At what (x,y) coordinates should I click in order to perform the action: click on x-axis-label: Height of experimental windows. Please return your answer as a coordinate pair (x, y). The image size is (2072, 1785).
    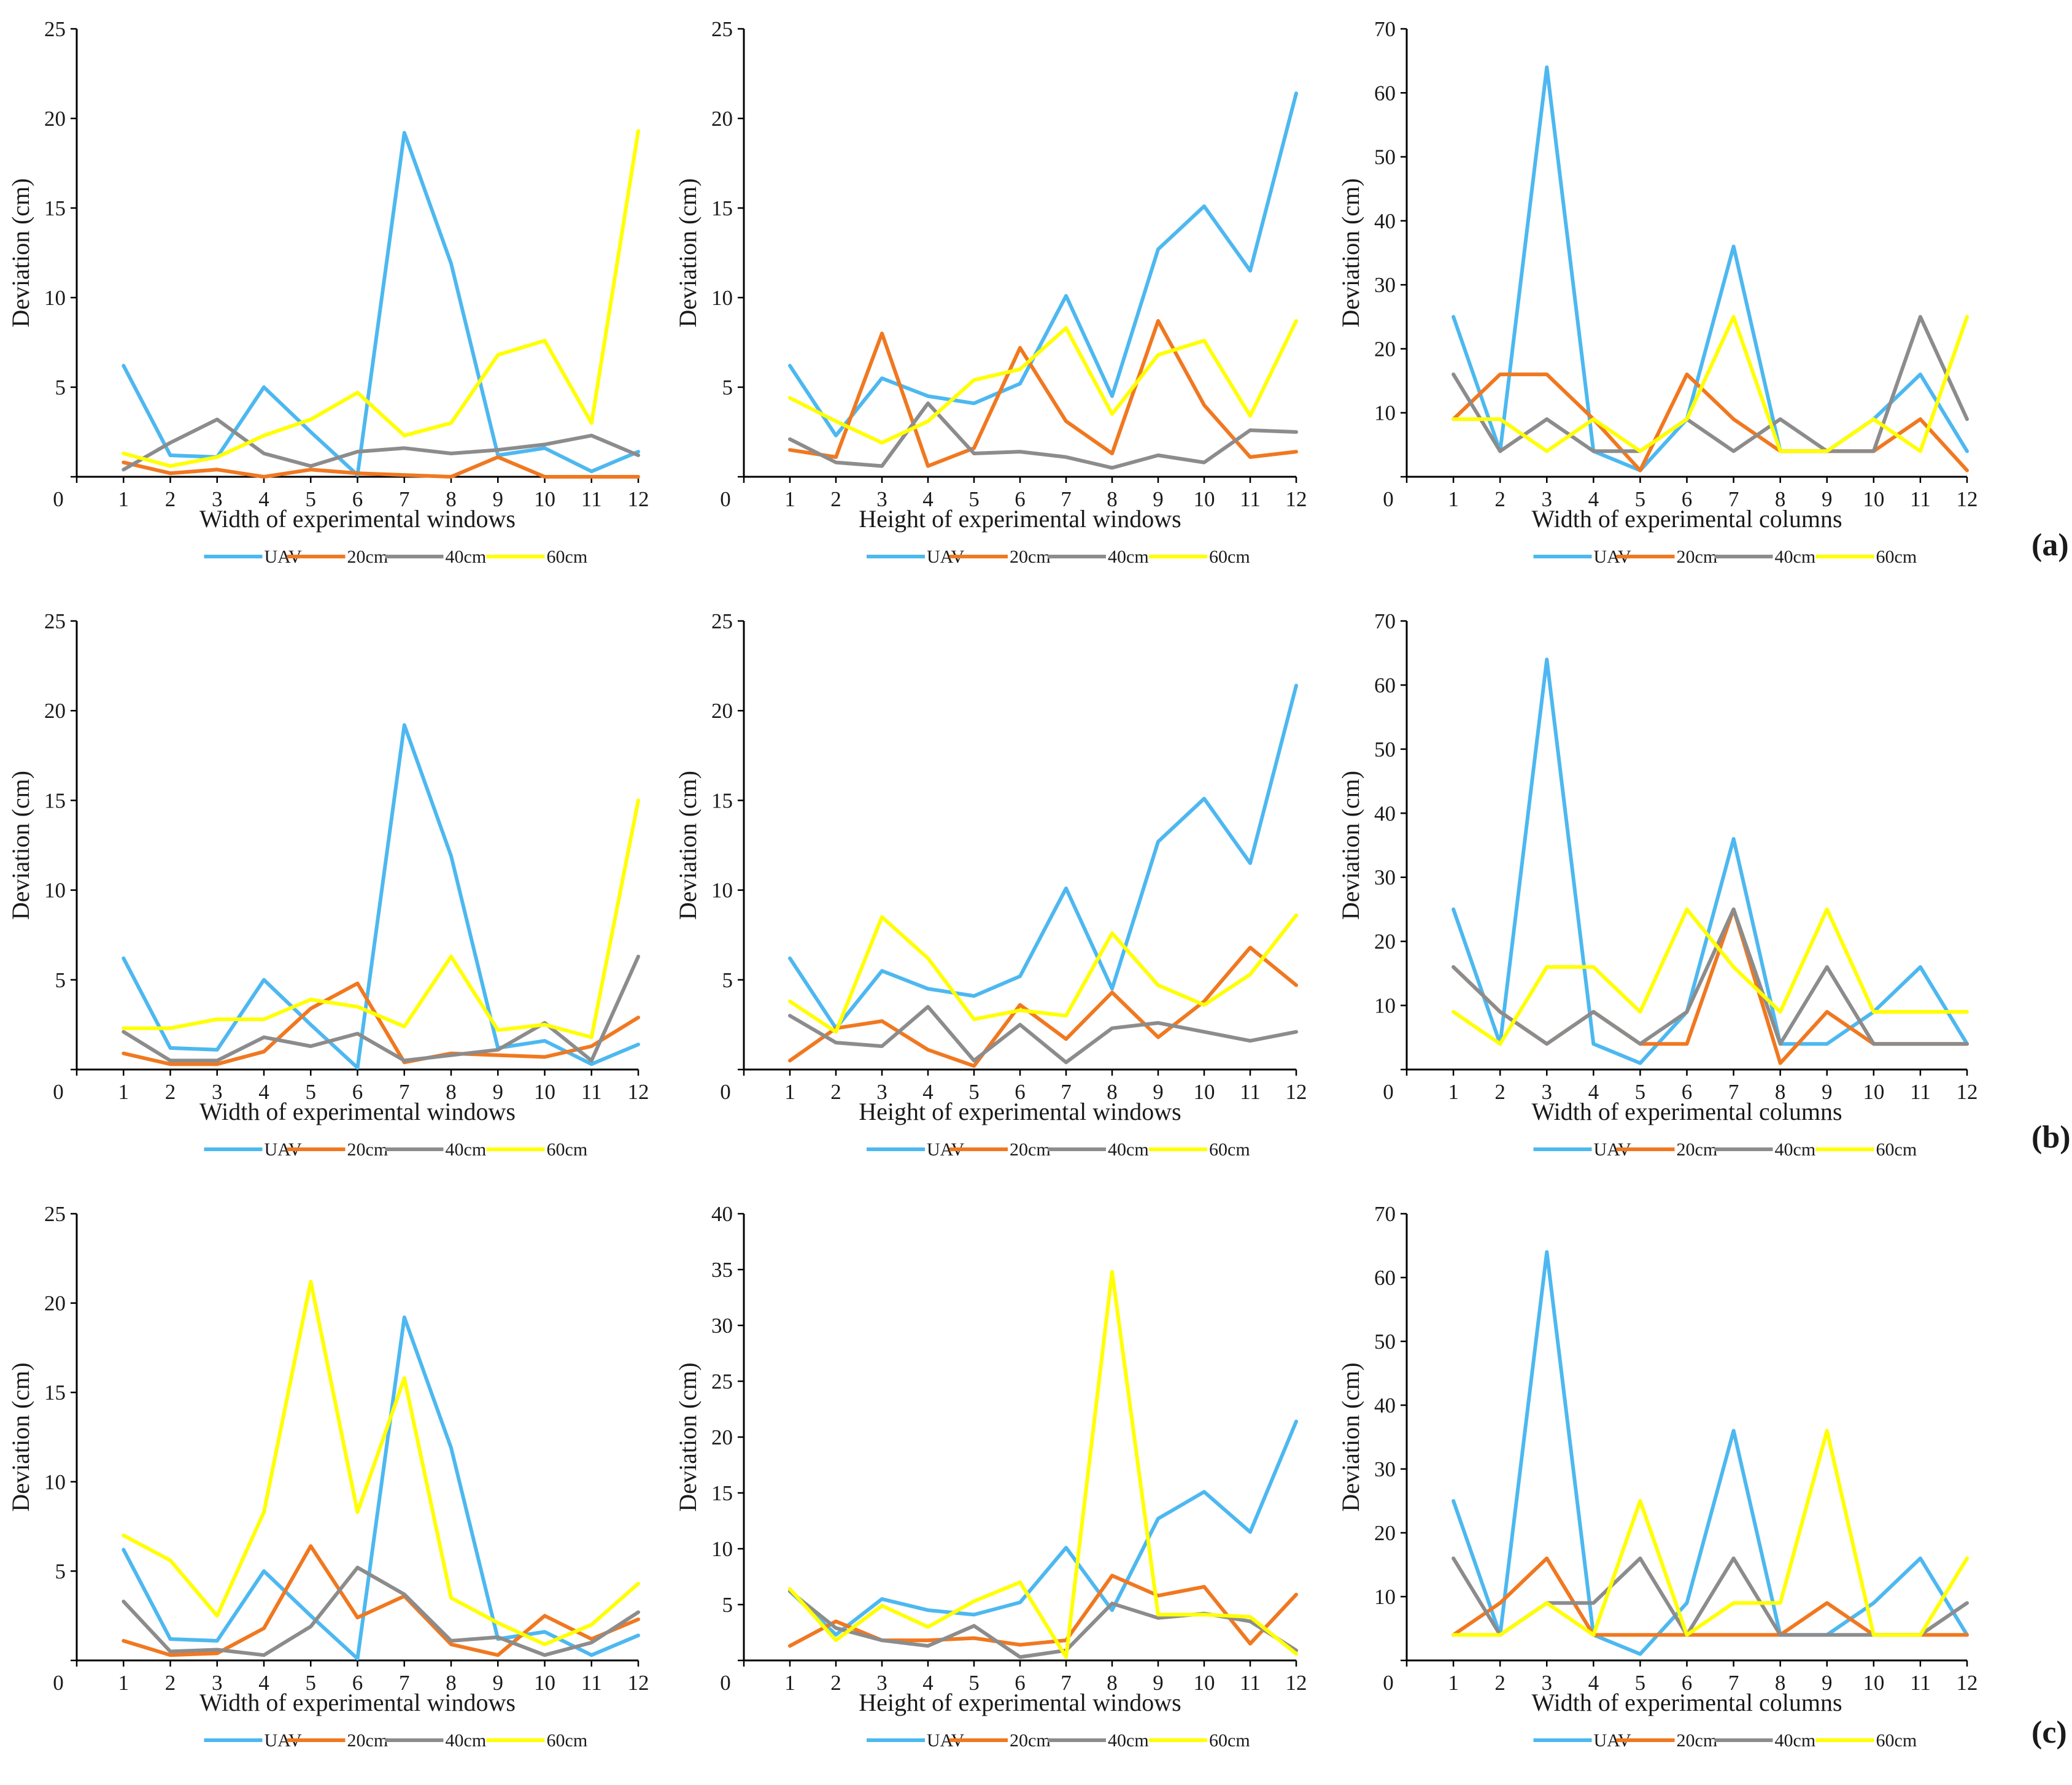
    Looking at the image, I should click on (1020, 1111).